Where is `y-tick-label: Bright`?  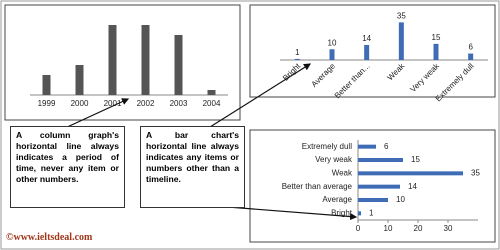
y-tick-label: Bright is located at coordinates (342, 212).